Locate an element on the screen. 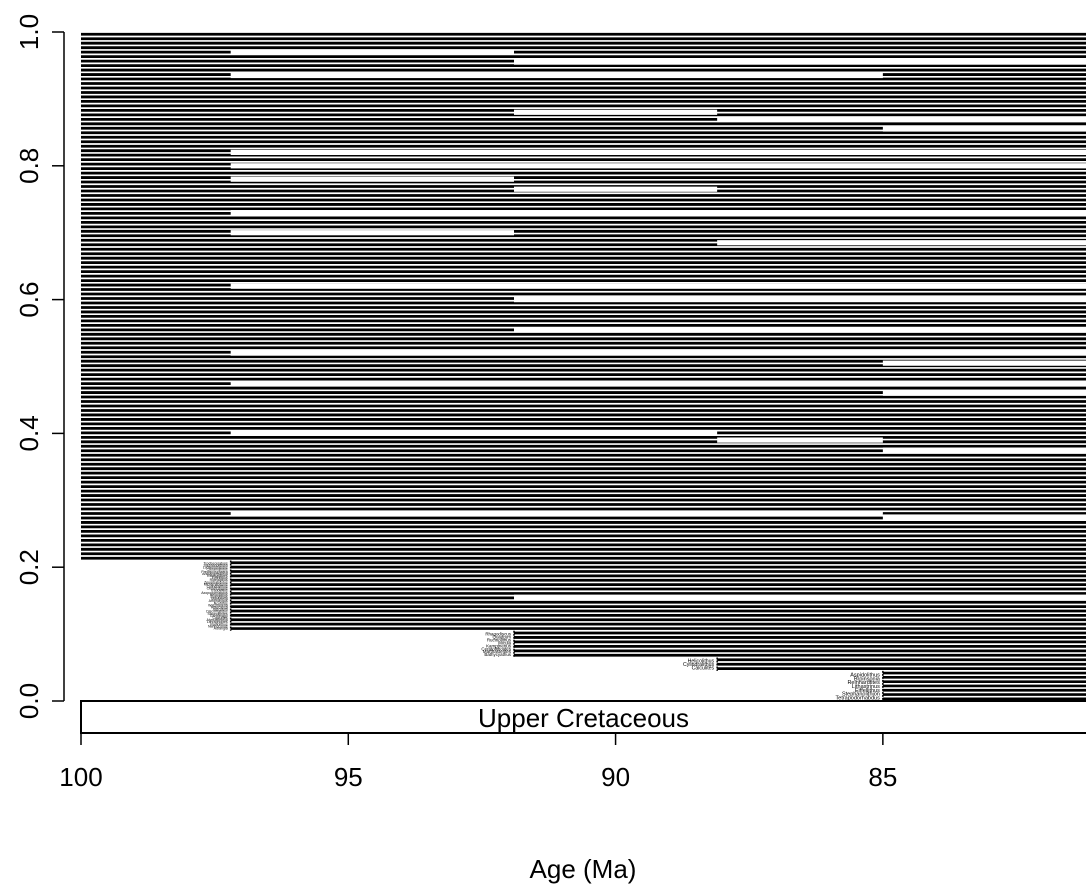  taxon-label: Acuturris is located at coordinates (221, 603).